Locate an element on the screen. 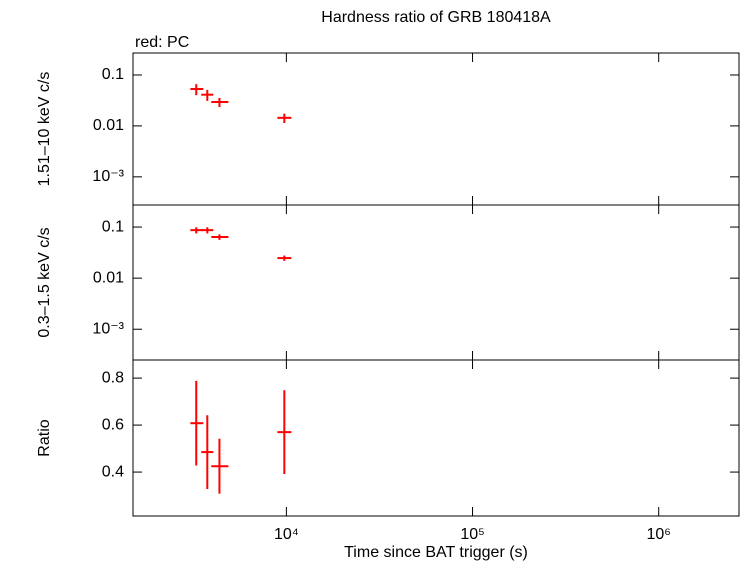  annotation: red: PC is located at coordinates (162, 42).